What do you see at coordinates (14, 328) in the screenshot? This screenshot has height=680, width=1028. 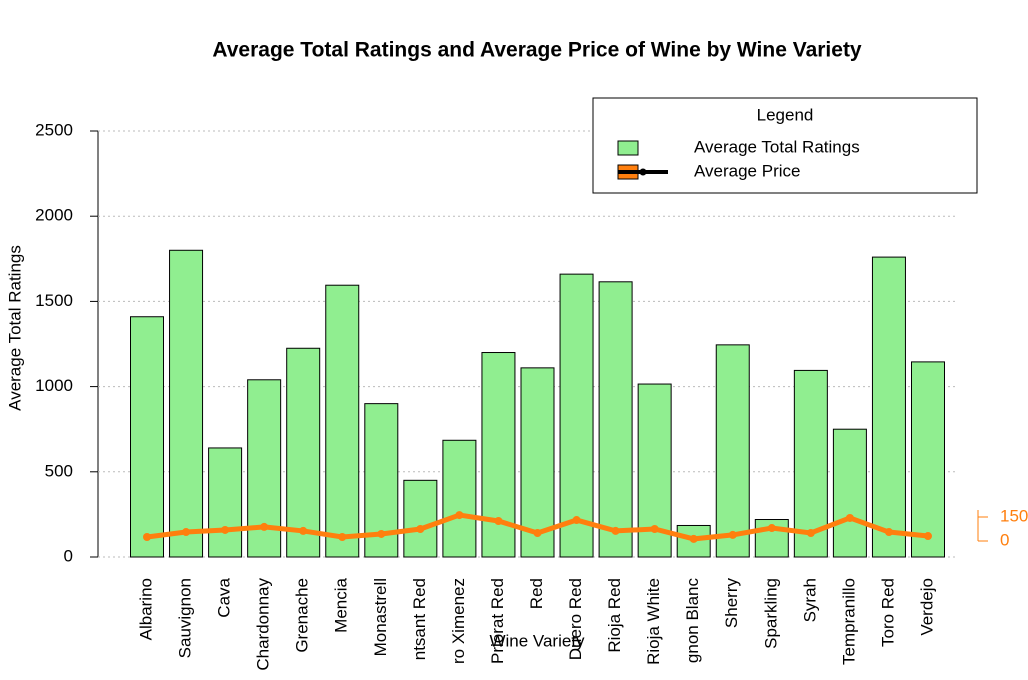 I see `y-axis-label: Average Total Ratings` at bounding box center [14, 328].